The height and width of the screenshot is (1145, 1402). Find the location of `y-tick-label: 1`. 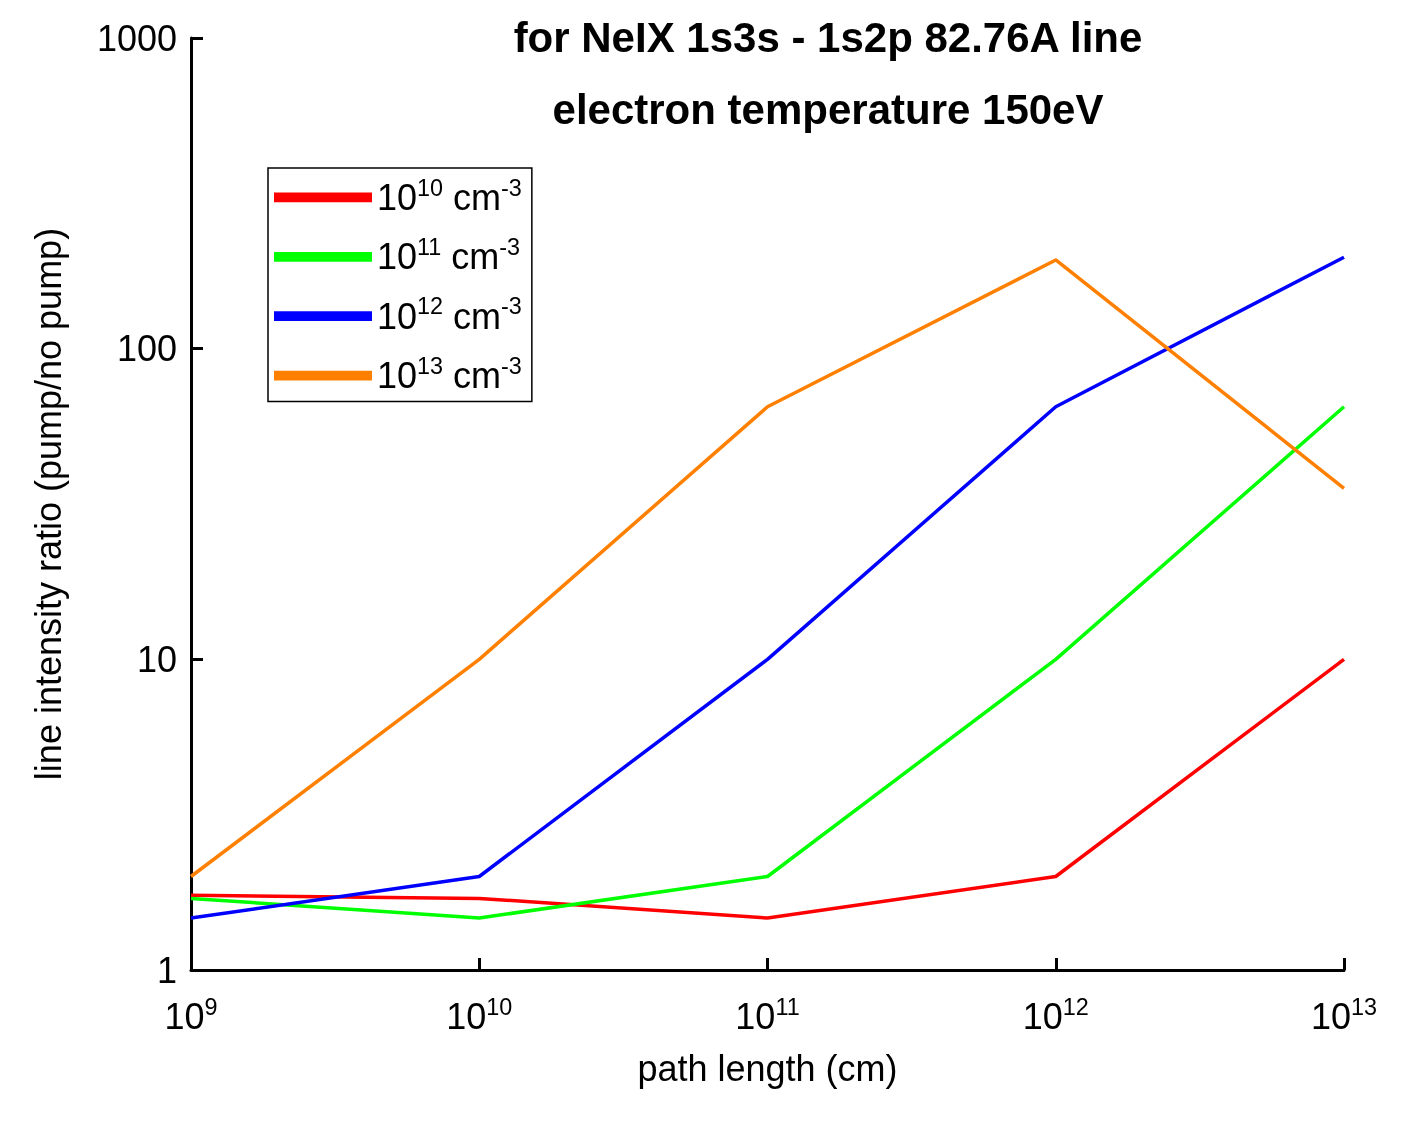

y-tick-label: 1 is located at coordinates (166, 970).